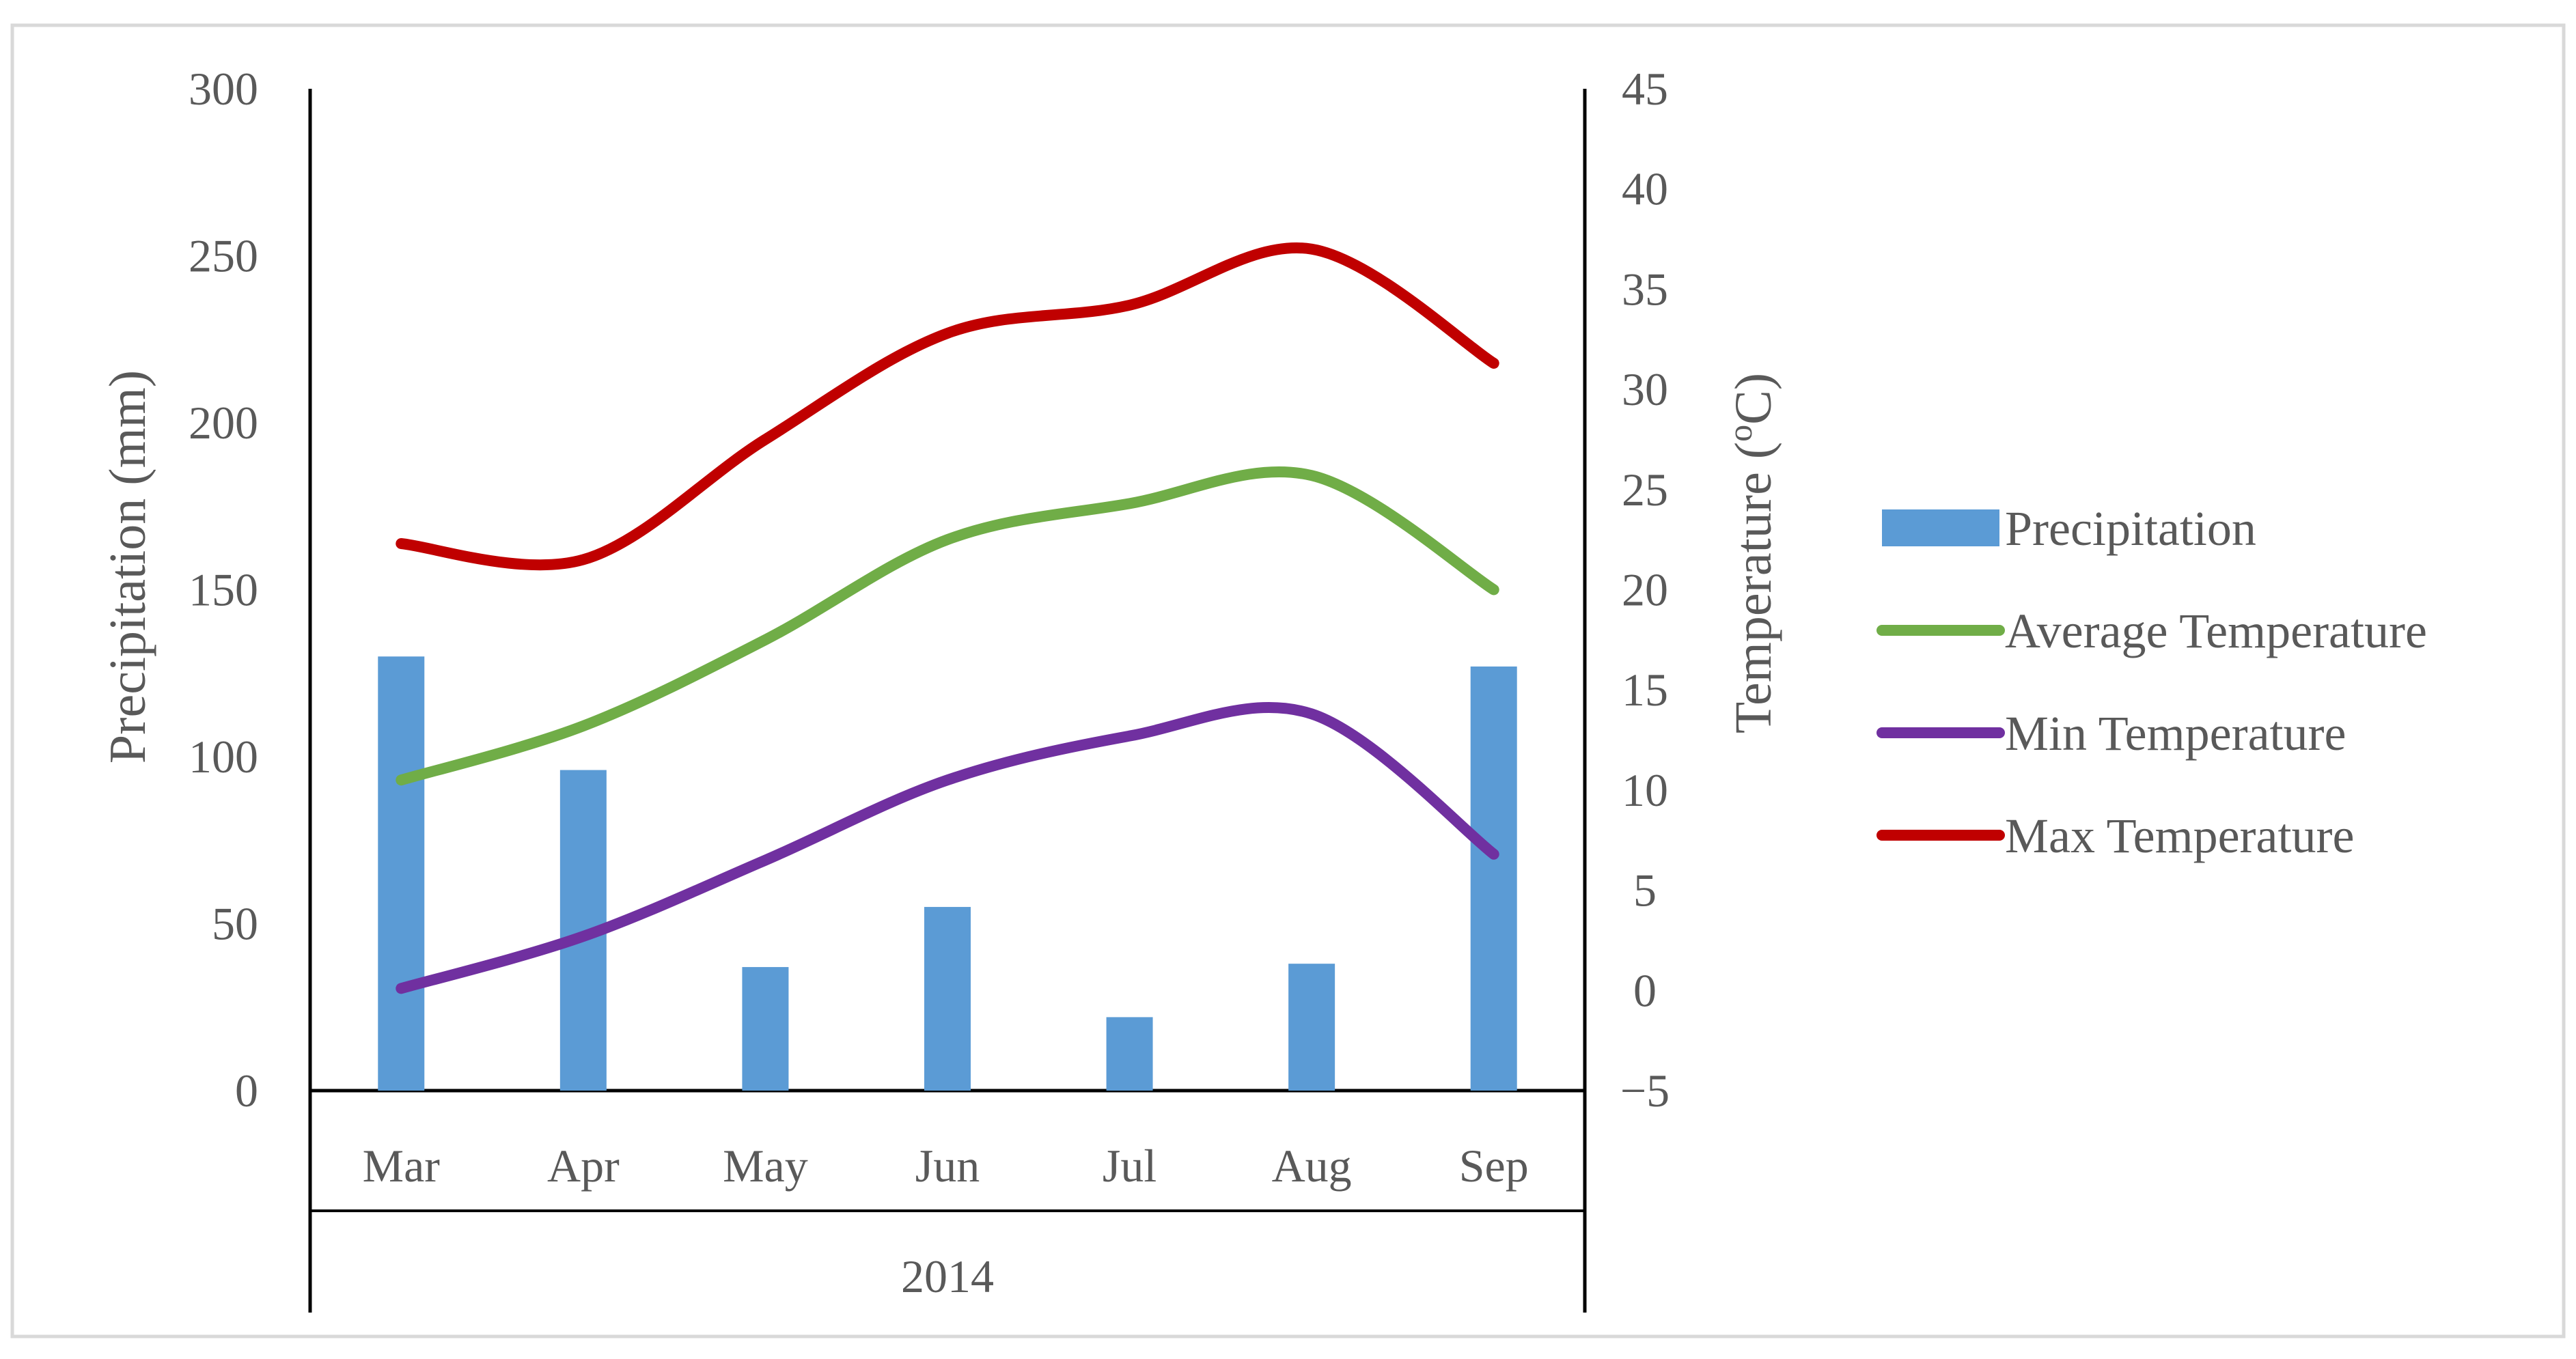  What do you see at coordinates (1494, 878) in the screenshot?
I see `bar-precipitation-sep` at bounding box center [1494, 878].